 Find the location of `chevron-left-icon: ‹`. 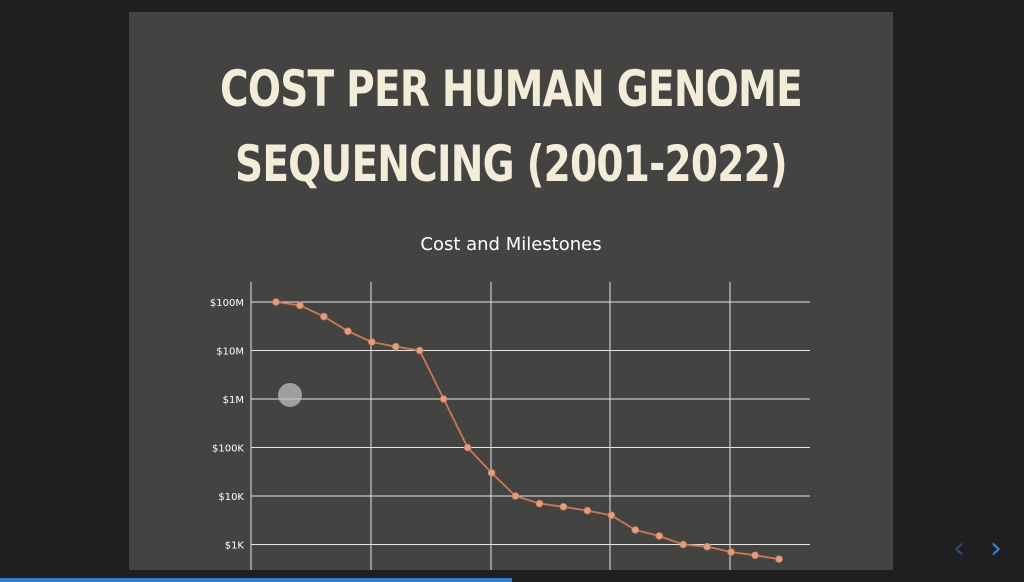

chevron-left-icon: ‹ is located at coordinates (959, 548).